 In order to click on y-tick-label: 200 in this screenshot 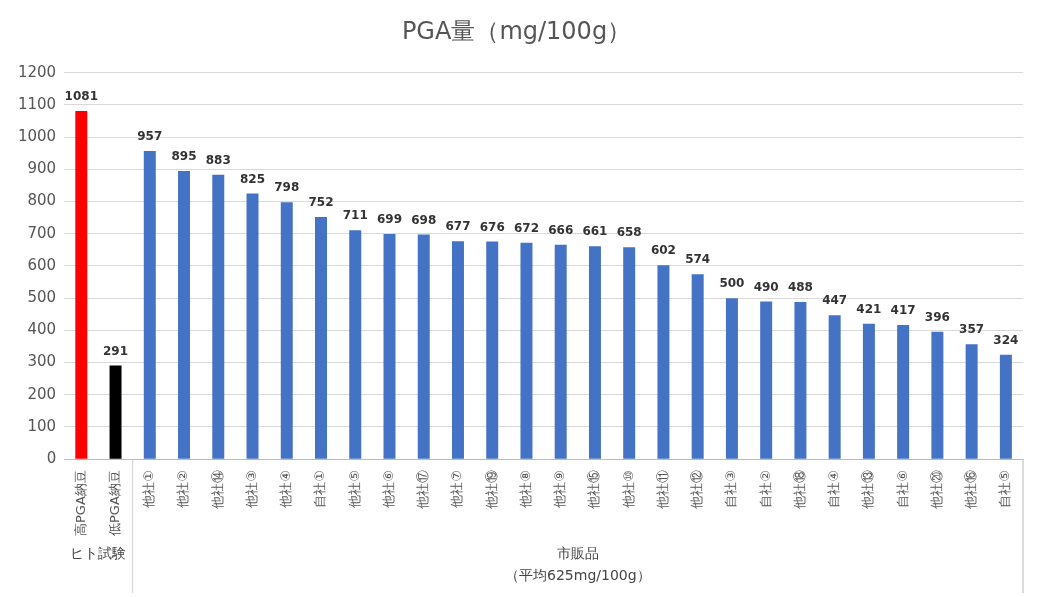, I will do `click(42, 393)`.